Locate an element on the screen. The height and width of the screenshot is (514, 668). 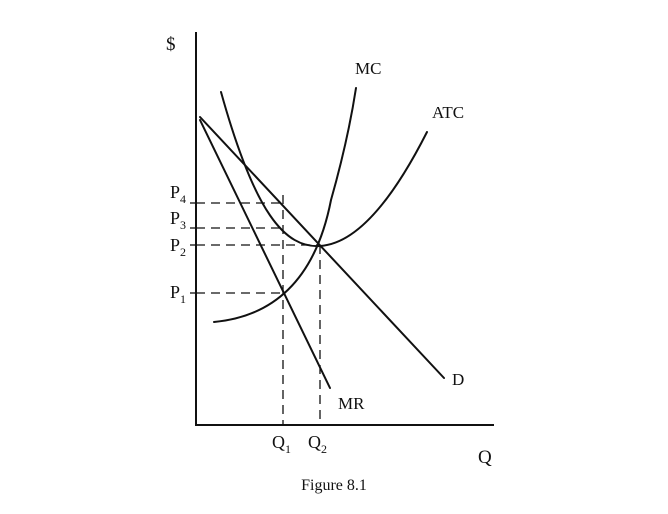
marginal-revenue-curve is located at coordinates (265, 254).